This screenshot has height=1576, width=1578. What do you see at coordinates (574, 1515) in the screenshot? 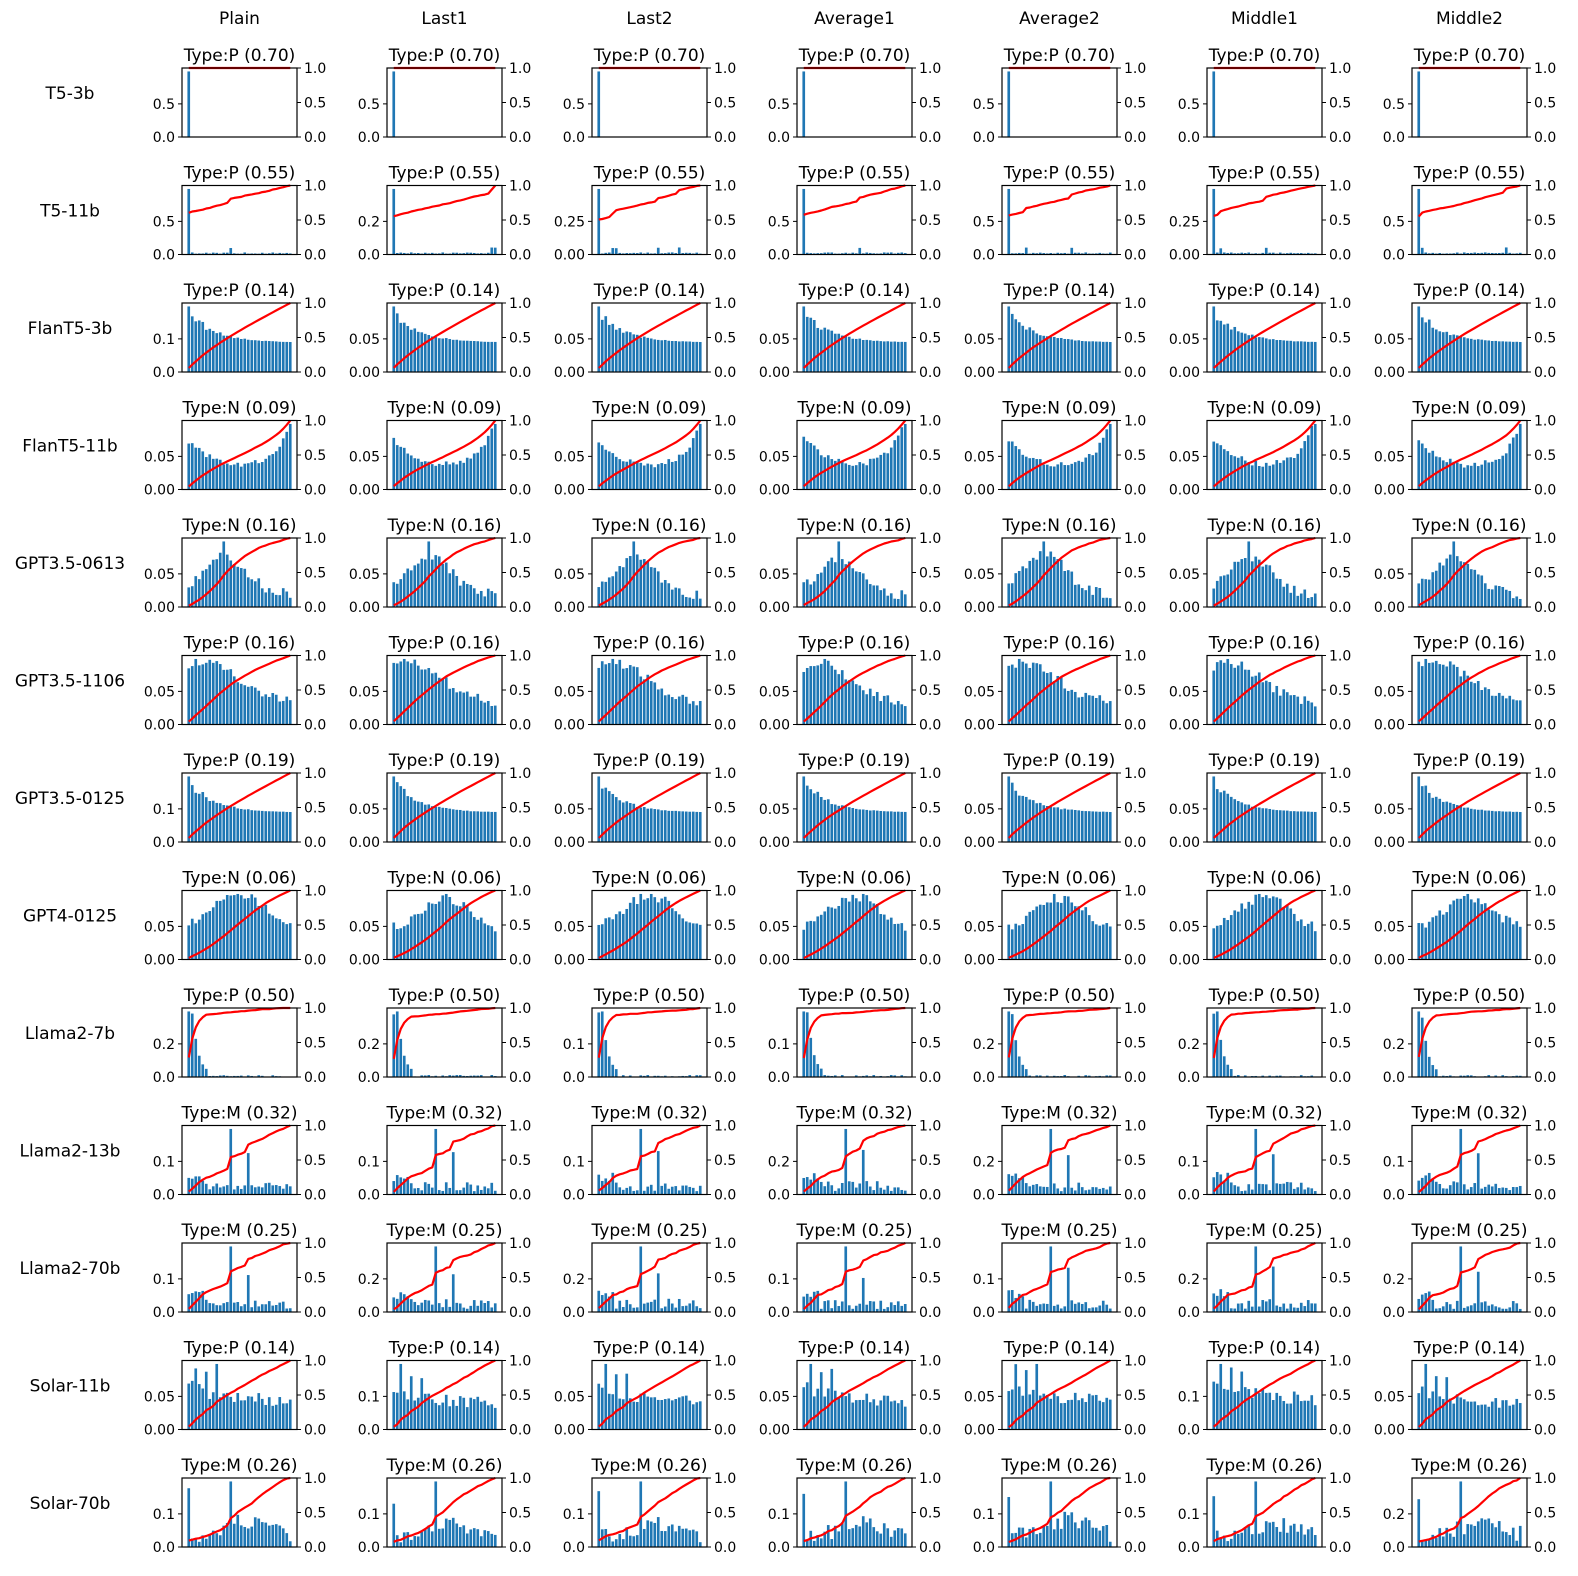
I see `left-tick-label: 0.1` at bounding box center [574, 1515].